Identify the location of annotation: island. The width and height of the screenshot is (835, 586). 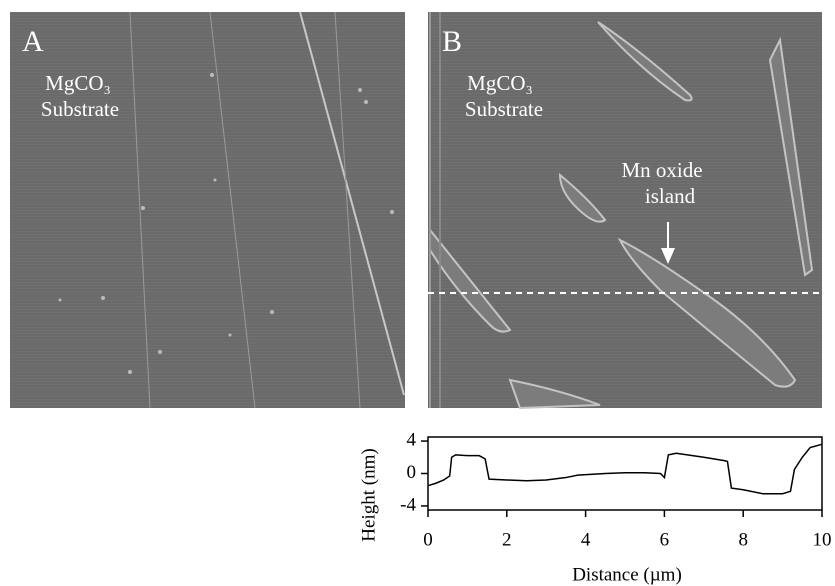
(670, 196).